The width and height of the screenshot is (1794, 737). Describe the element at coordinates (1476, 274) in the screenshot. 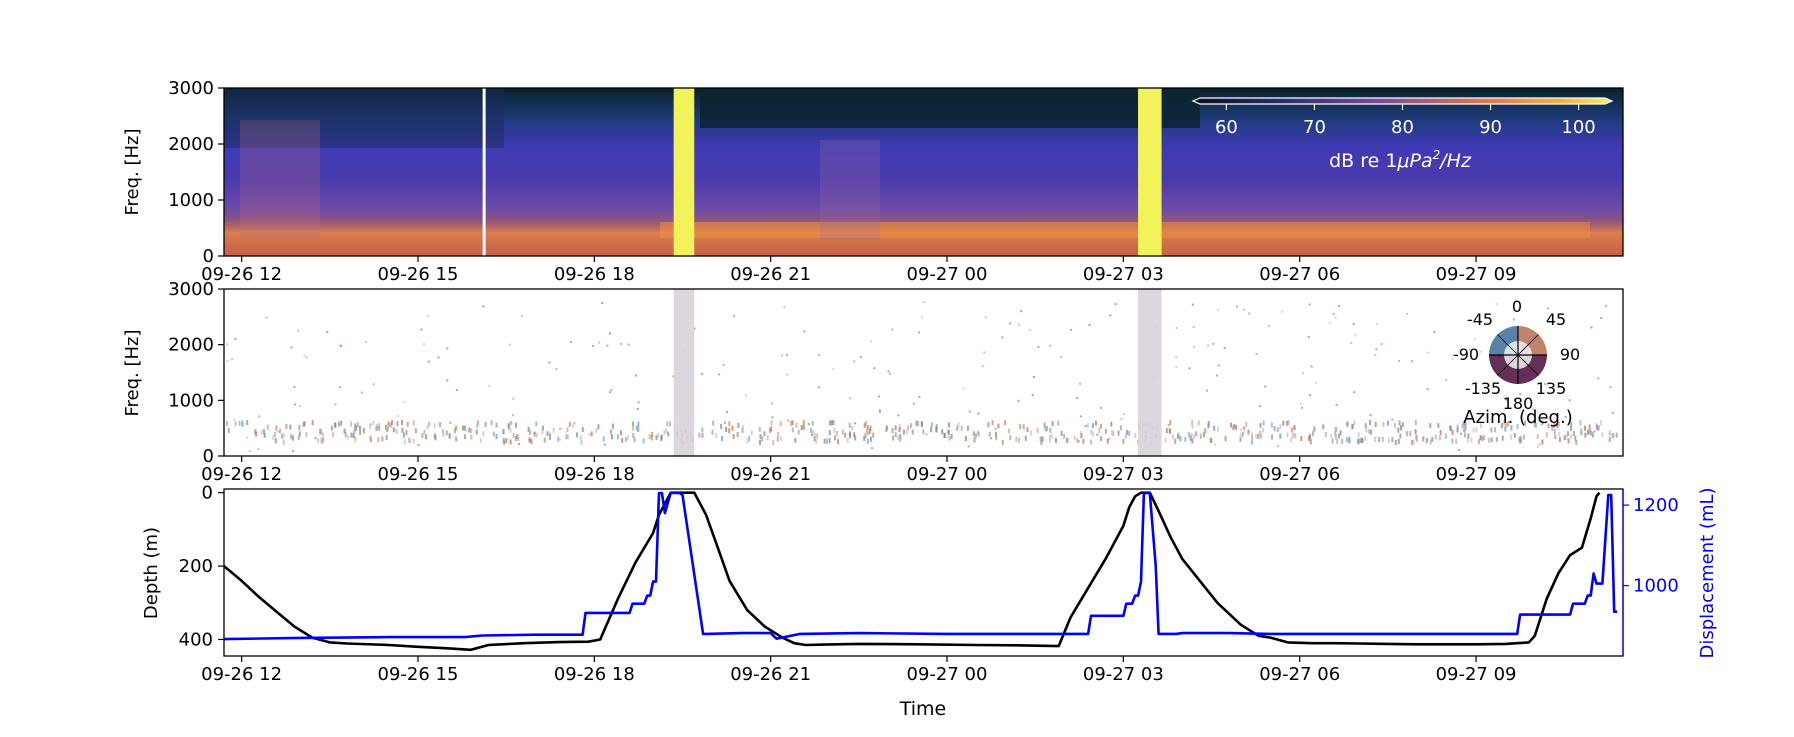

I see `x-tick-label: 09-27 09` at that location.